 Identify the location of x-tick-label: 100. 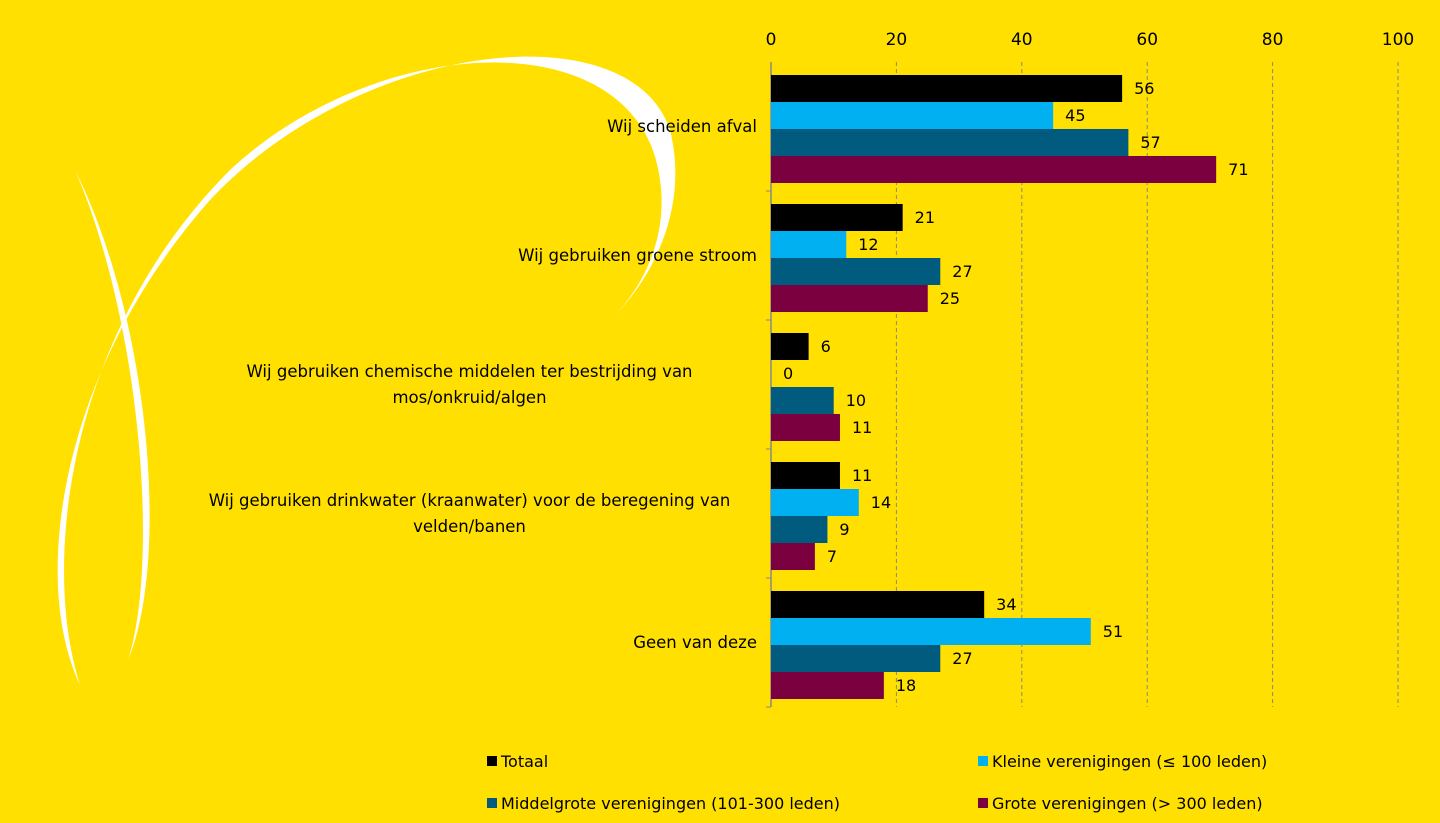
(1398, 40).